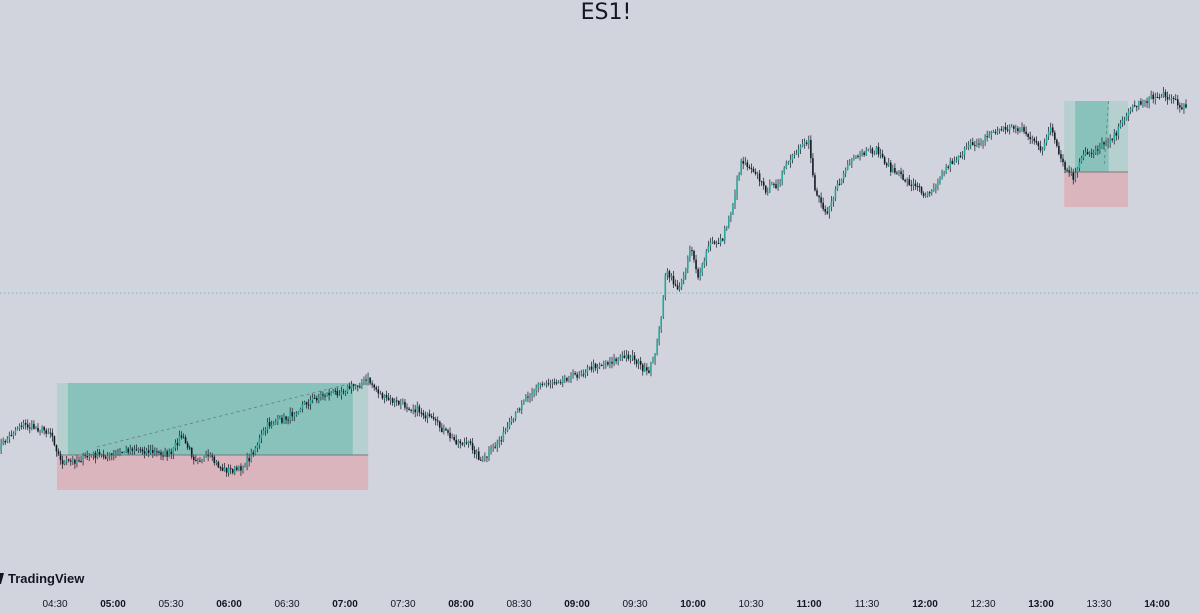 Image resolution: width=1200 pixels, height=613 pixels. Describe the element at coordinates (113, 604) in the screenshot. I see `x-tick-label: 05:00` at that location.